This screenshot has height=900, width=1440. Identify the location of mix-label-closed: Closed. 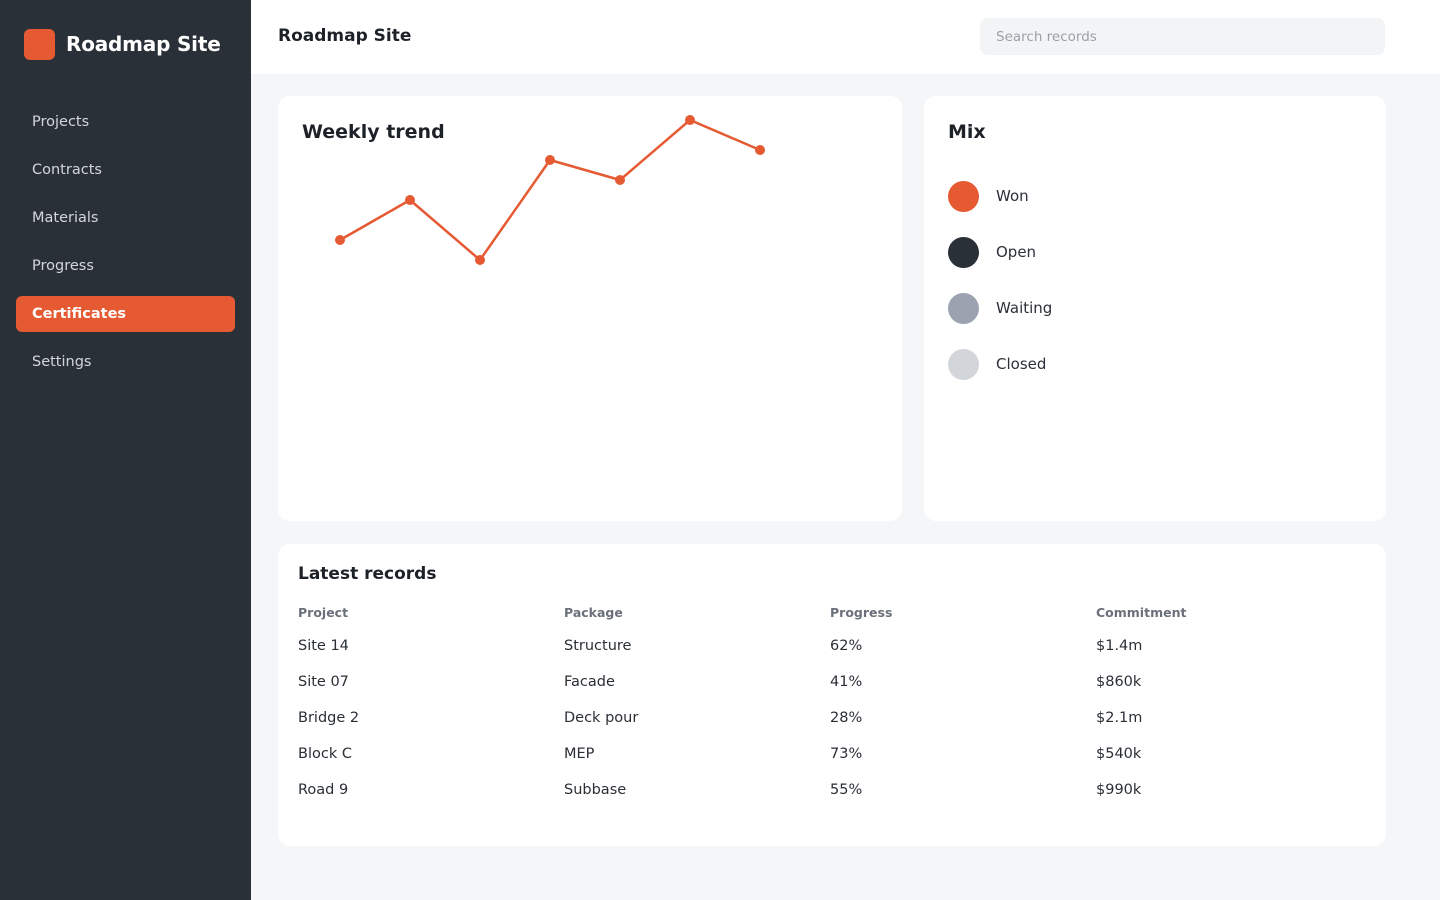
(1021, 364).